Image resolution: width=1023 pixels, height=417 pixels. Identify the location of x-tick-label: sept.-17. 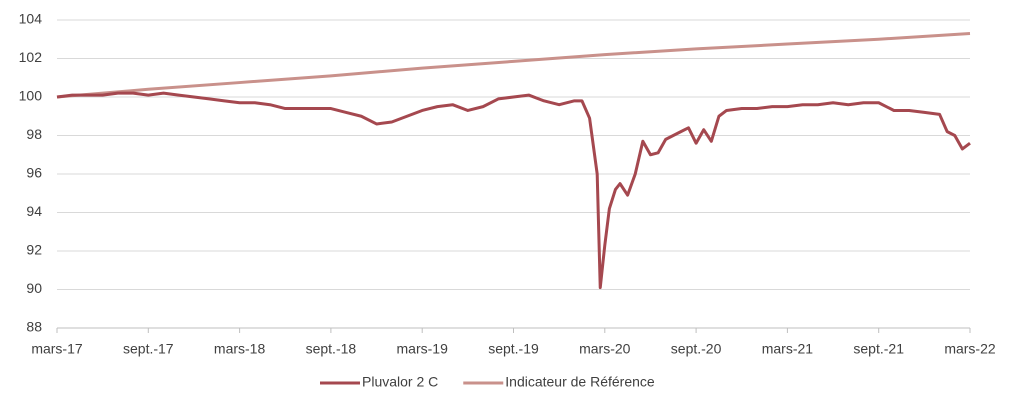
(148, 349).